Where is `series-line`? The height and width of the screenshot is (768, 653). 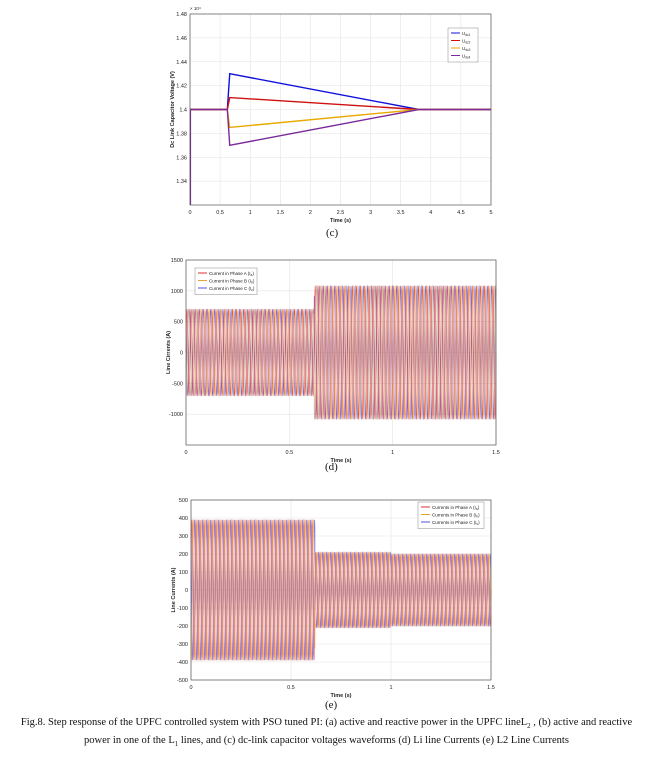
series-line is located at coordinates (340, 127).